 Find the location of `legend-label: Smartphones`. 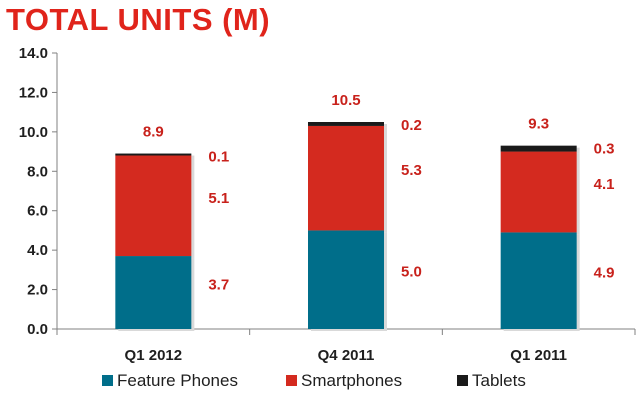

legend-label: Smartphones is located at coordinates (351, 380).